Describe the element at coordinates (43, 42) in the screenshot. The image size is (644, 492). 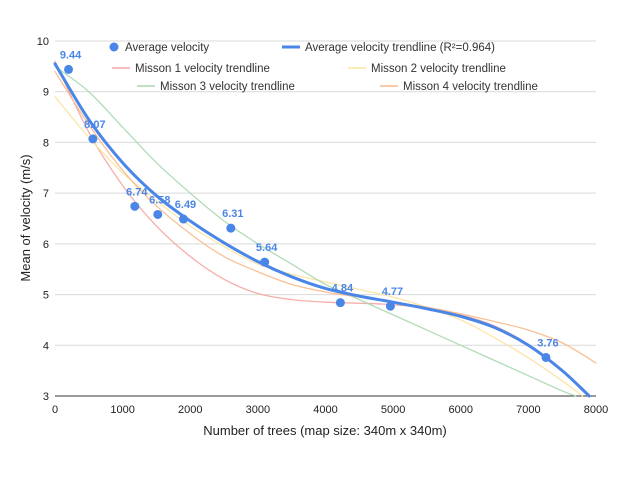
I see `y-tick-label-10: 10` at that location.